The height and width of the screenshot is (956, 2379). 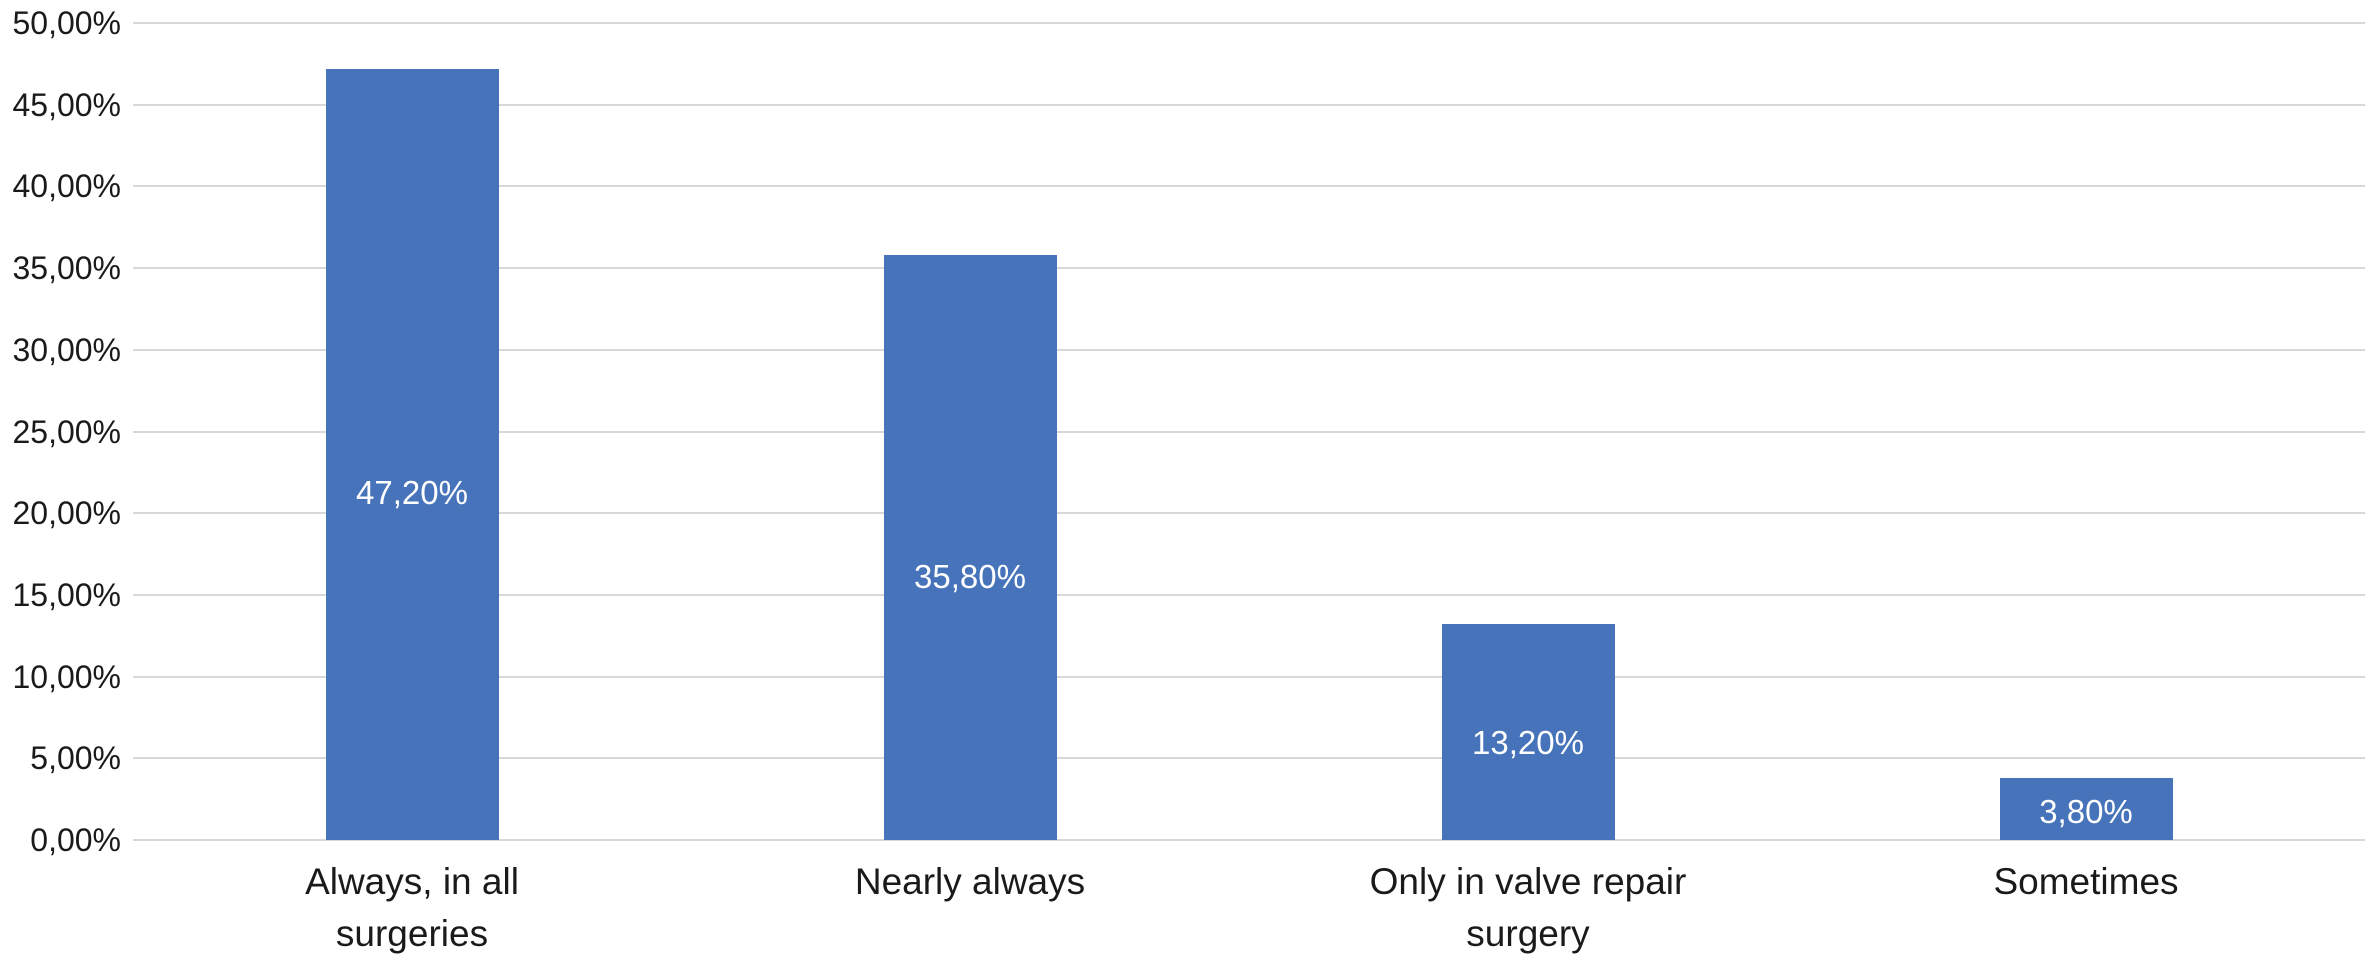 What do you see at coordinates (66, 676) in the screenshot?
I see `y-axis-tick-label: 10,00%` at bounding box center [66, 676].